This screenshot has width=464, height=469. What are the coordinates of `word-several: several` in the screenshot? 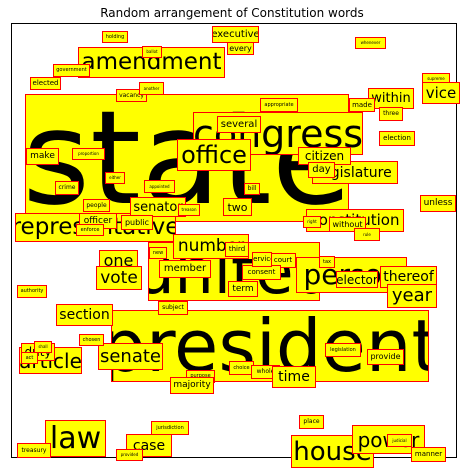 It's located at (239, 124).